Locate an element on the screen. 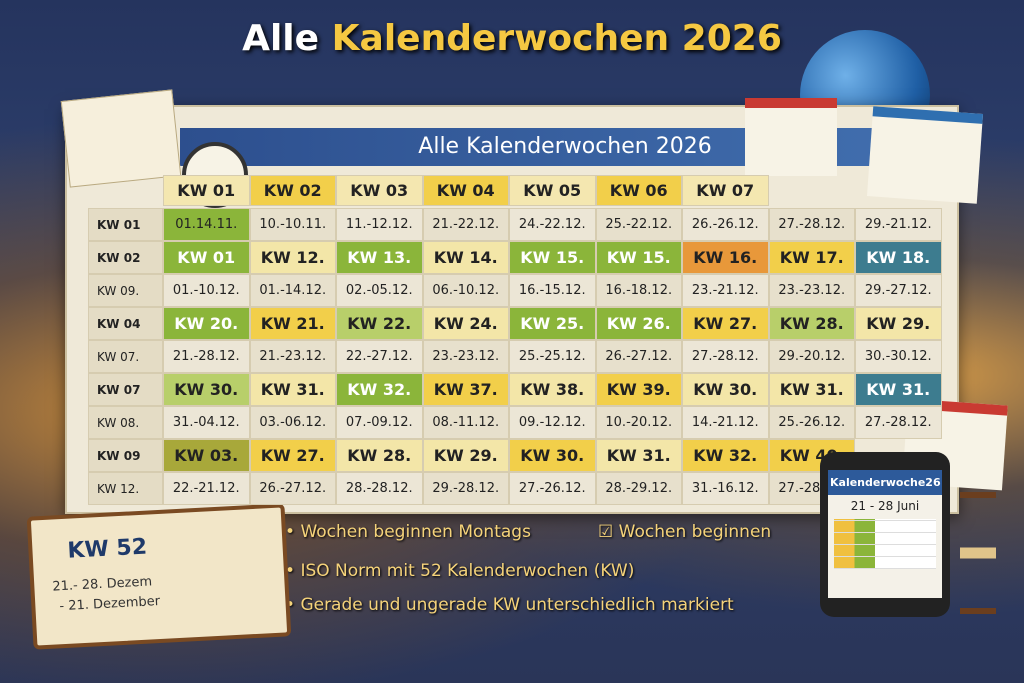 This screenshot has height=683, width=1024. date-cell: 09.-12.12. is located at coordinates (552, 422).